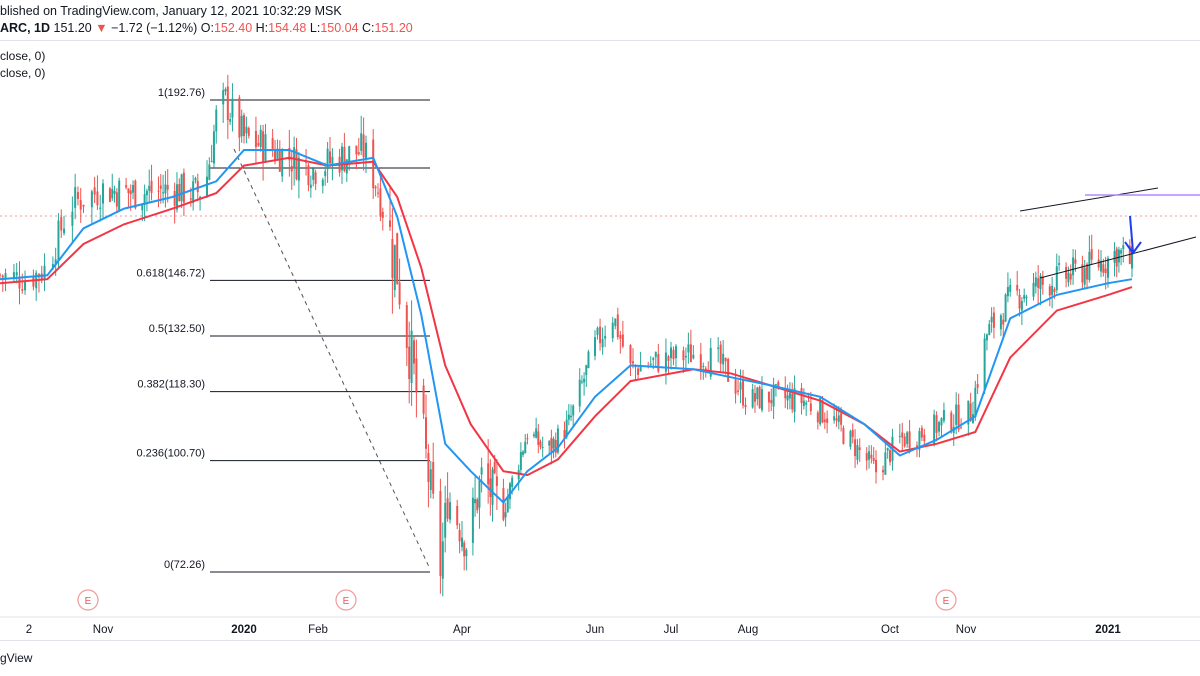  Describe the element at coordinates (184, 565) in the screenshot. I see `fib-level-label: 0(72.26)` at that location.